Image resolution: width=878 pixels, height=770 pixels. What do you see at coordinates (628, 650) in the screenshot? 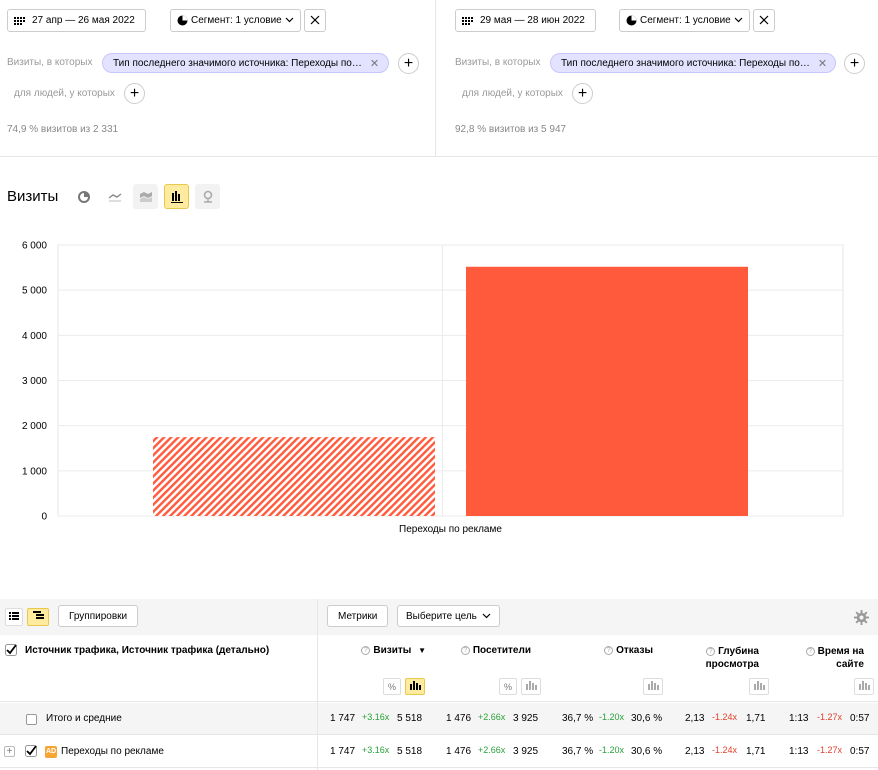
I see `column-bounce: ? Отказы` at bounding box center [628, 650].